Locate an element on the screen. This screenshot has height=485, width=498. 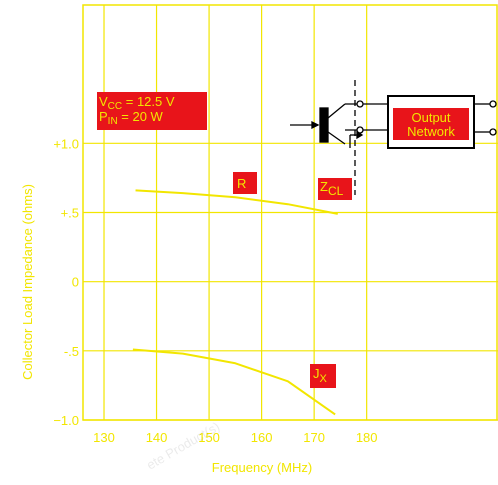
diagram-label: Output is located at coordinates (430, 117).